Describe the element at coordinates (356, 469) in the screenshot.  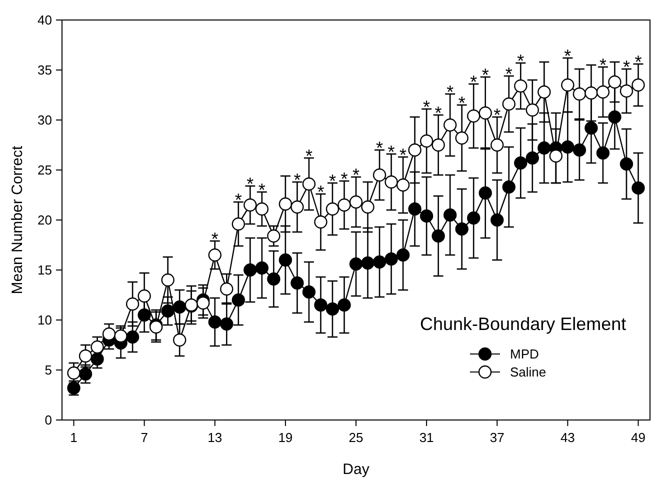
I see `x-axis-title: Day` at that location.